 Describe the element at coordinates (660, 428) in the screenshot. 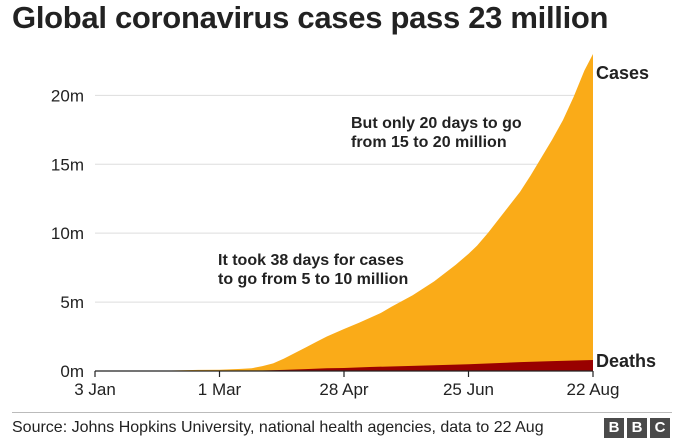

I see `bbc-logo-letter: C` at that location.